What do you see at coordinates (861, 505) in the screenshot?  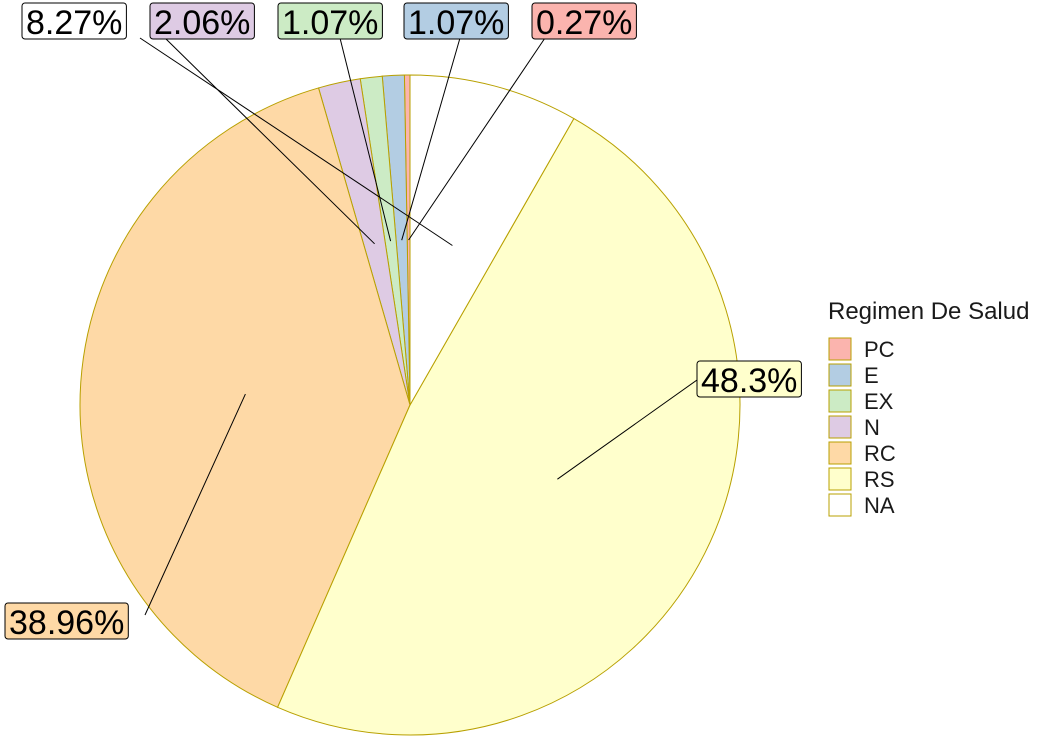 I see `legend-item-na: NA` at bounding box center [861, 505].